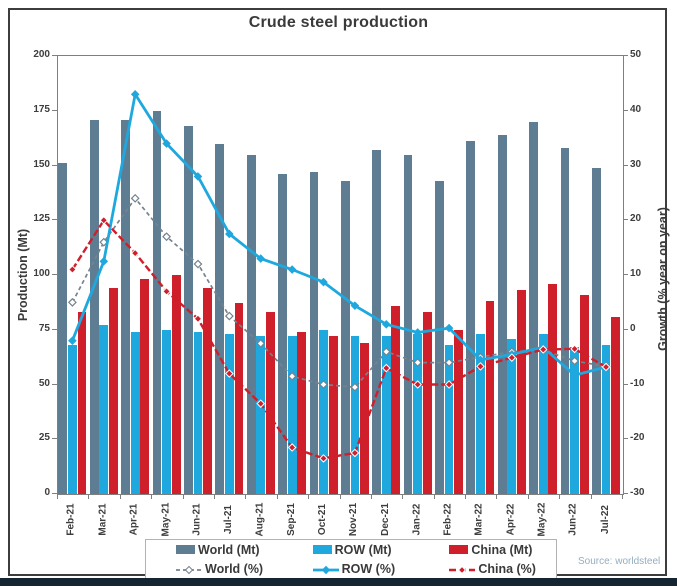 Image resolution: width=677 pixels, height=586 pixels. I want to click on y-left-tick-label: 25, so click(44, 438).